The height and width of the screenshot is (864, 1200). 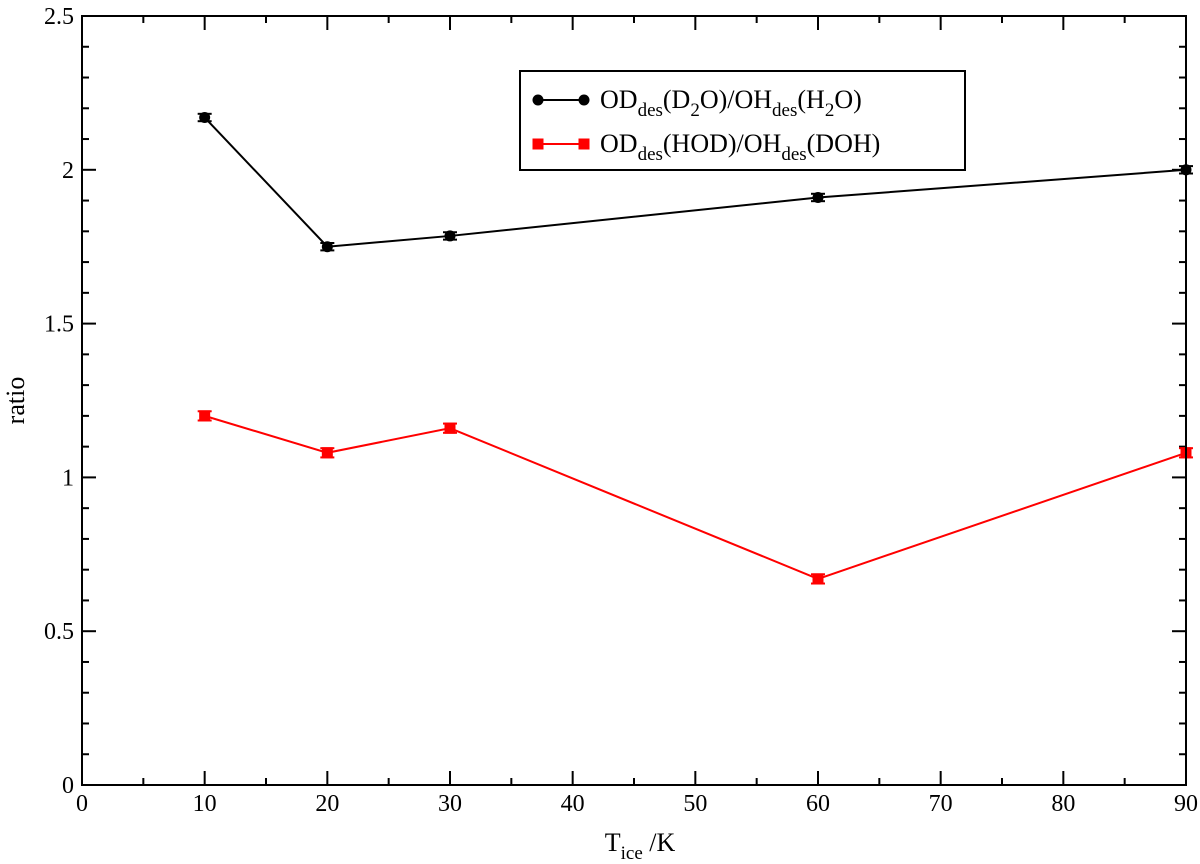 I want to click on x-axis-title: Tice /K, so click(x=640, y=846).